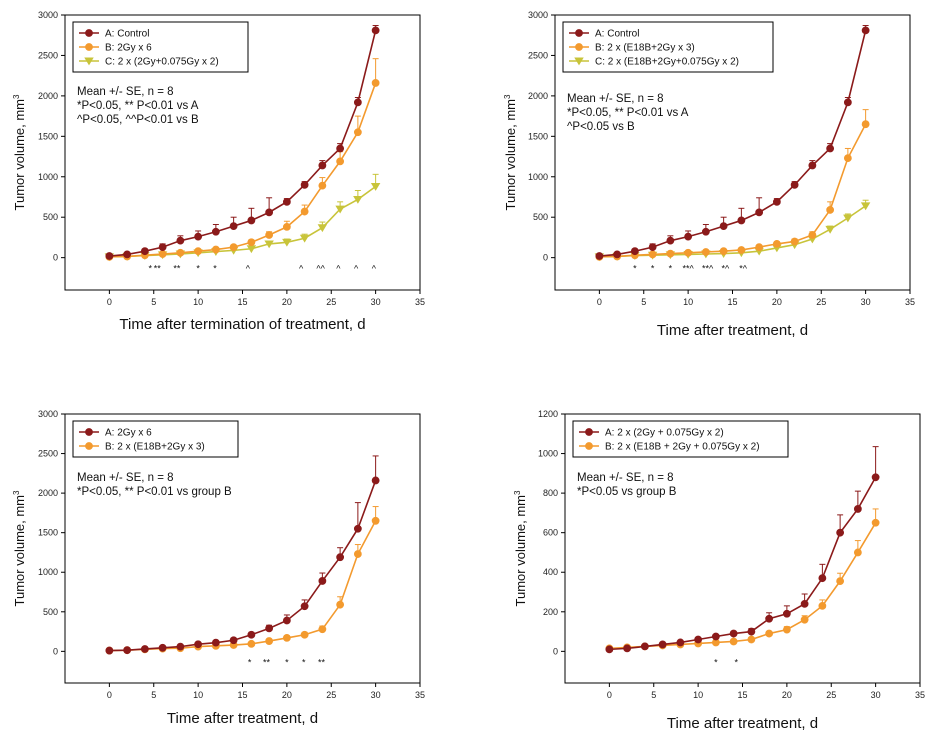 The image size is (937, 733). I want to click on y-axis-label: Tumor volume, mm3, so click(19, 548).